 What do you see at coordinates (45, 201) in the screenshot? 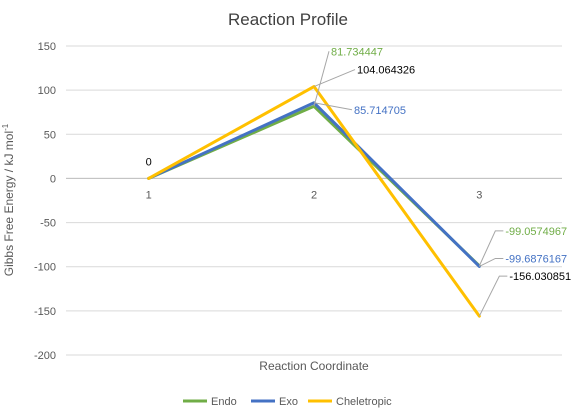
I see `y-axis-ticks: 150 100 50 0 -50 -100 -150 -200` at bounding box center [45, 201].